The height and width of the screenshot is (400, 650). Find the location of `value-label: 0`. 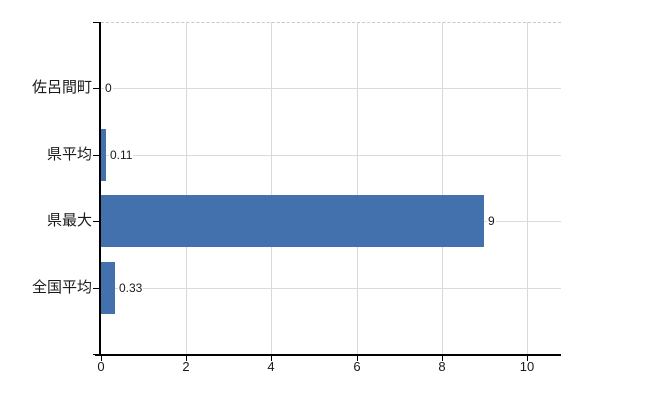

value-label: 0 is located at coordinates (108, 88).